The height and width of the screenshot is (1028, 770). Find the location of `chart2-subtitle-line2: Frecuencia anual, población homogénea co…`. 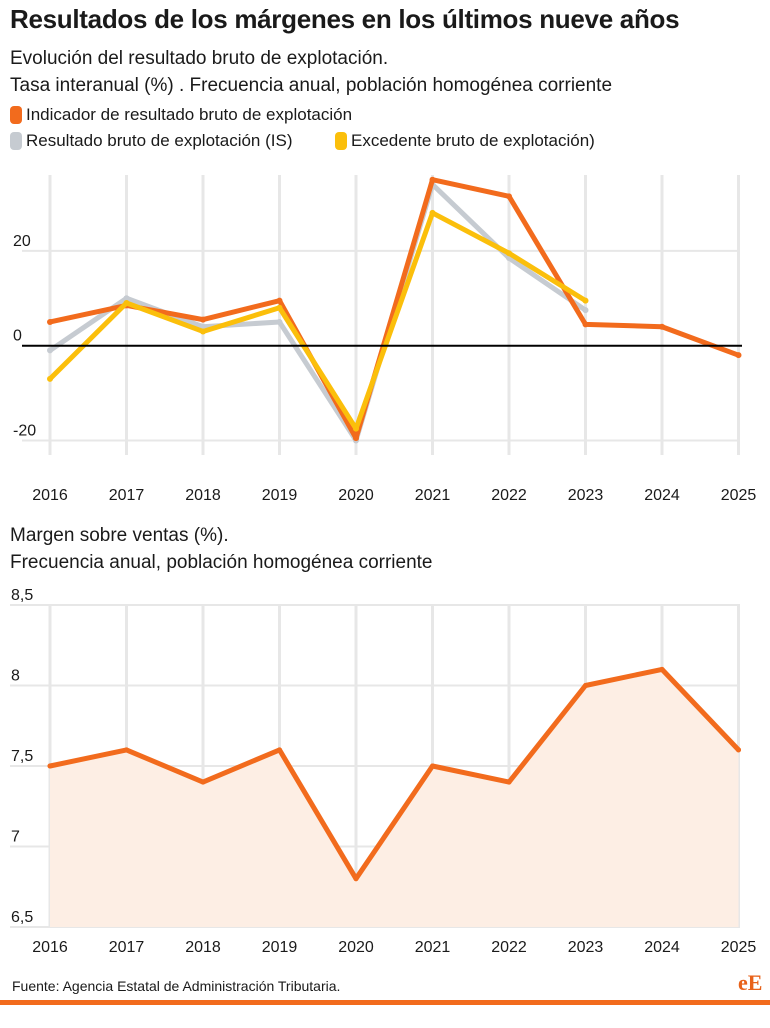

chart2-subtitle-line2: Frecuencia anual, población homogénea co… is located at coordinates (221, 562).